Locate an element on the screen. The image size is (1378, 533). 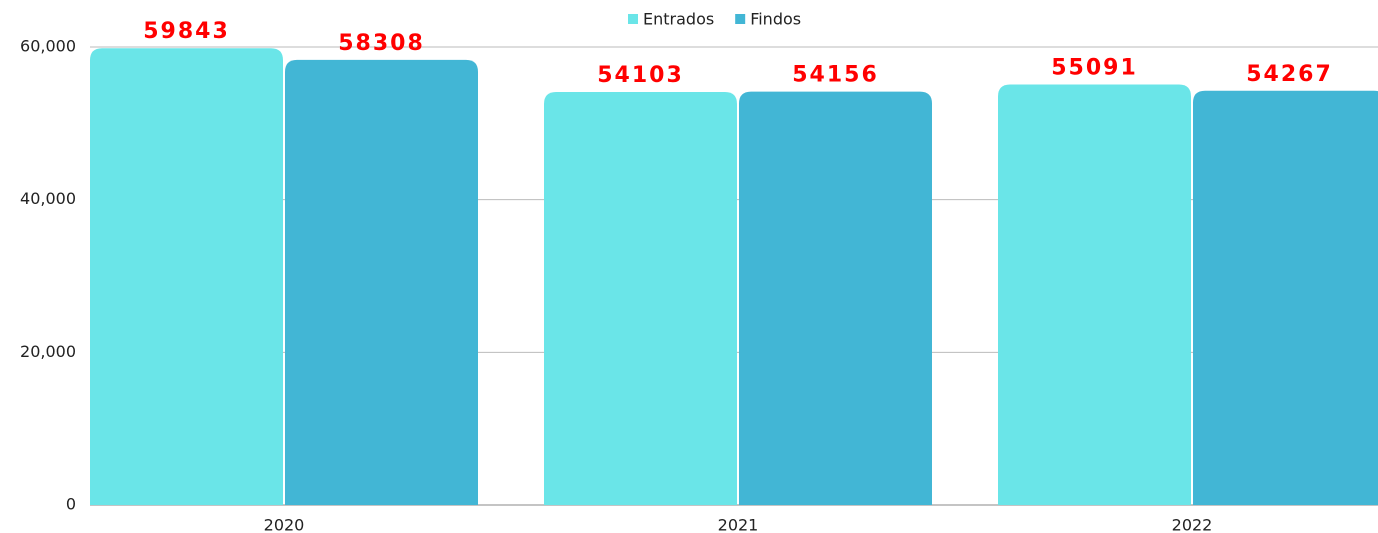
value-label: 54103 is located at coordinates (640, 75).